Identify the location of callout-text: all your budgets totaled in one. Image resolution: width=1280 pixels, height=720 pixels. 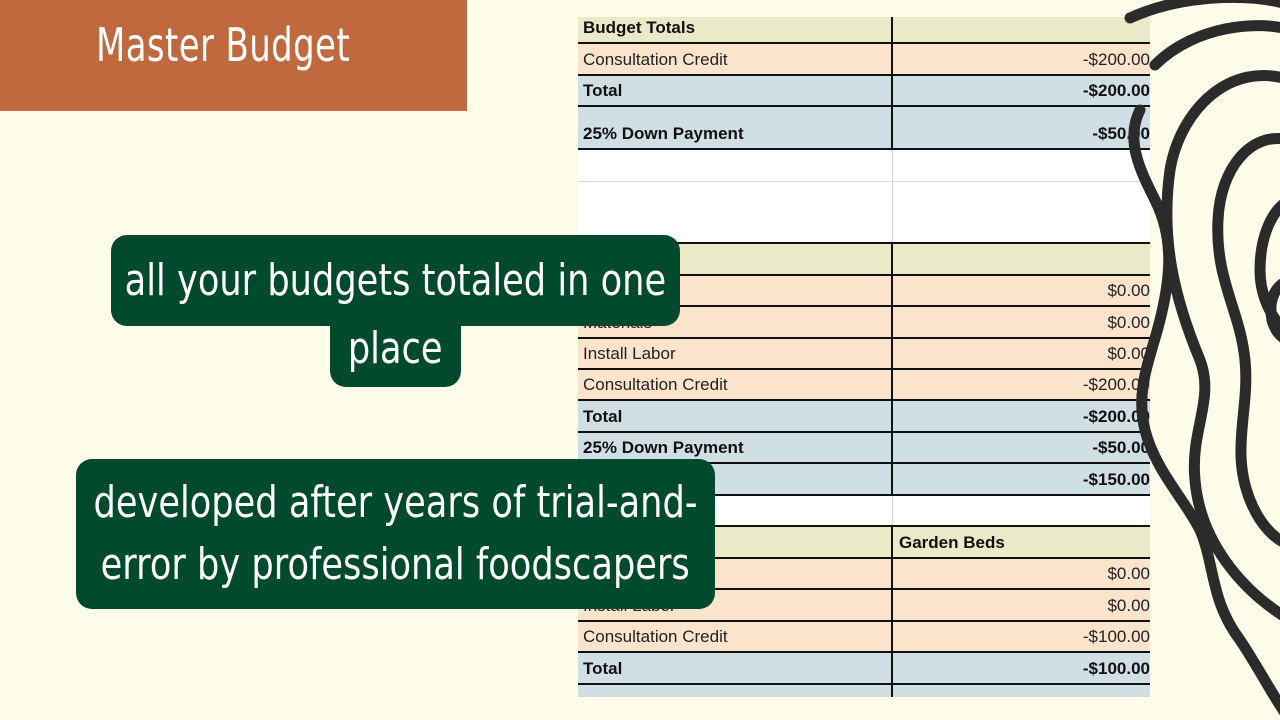
(395, 280).